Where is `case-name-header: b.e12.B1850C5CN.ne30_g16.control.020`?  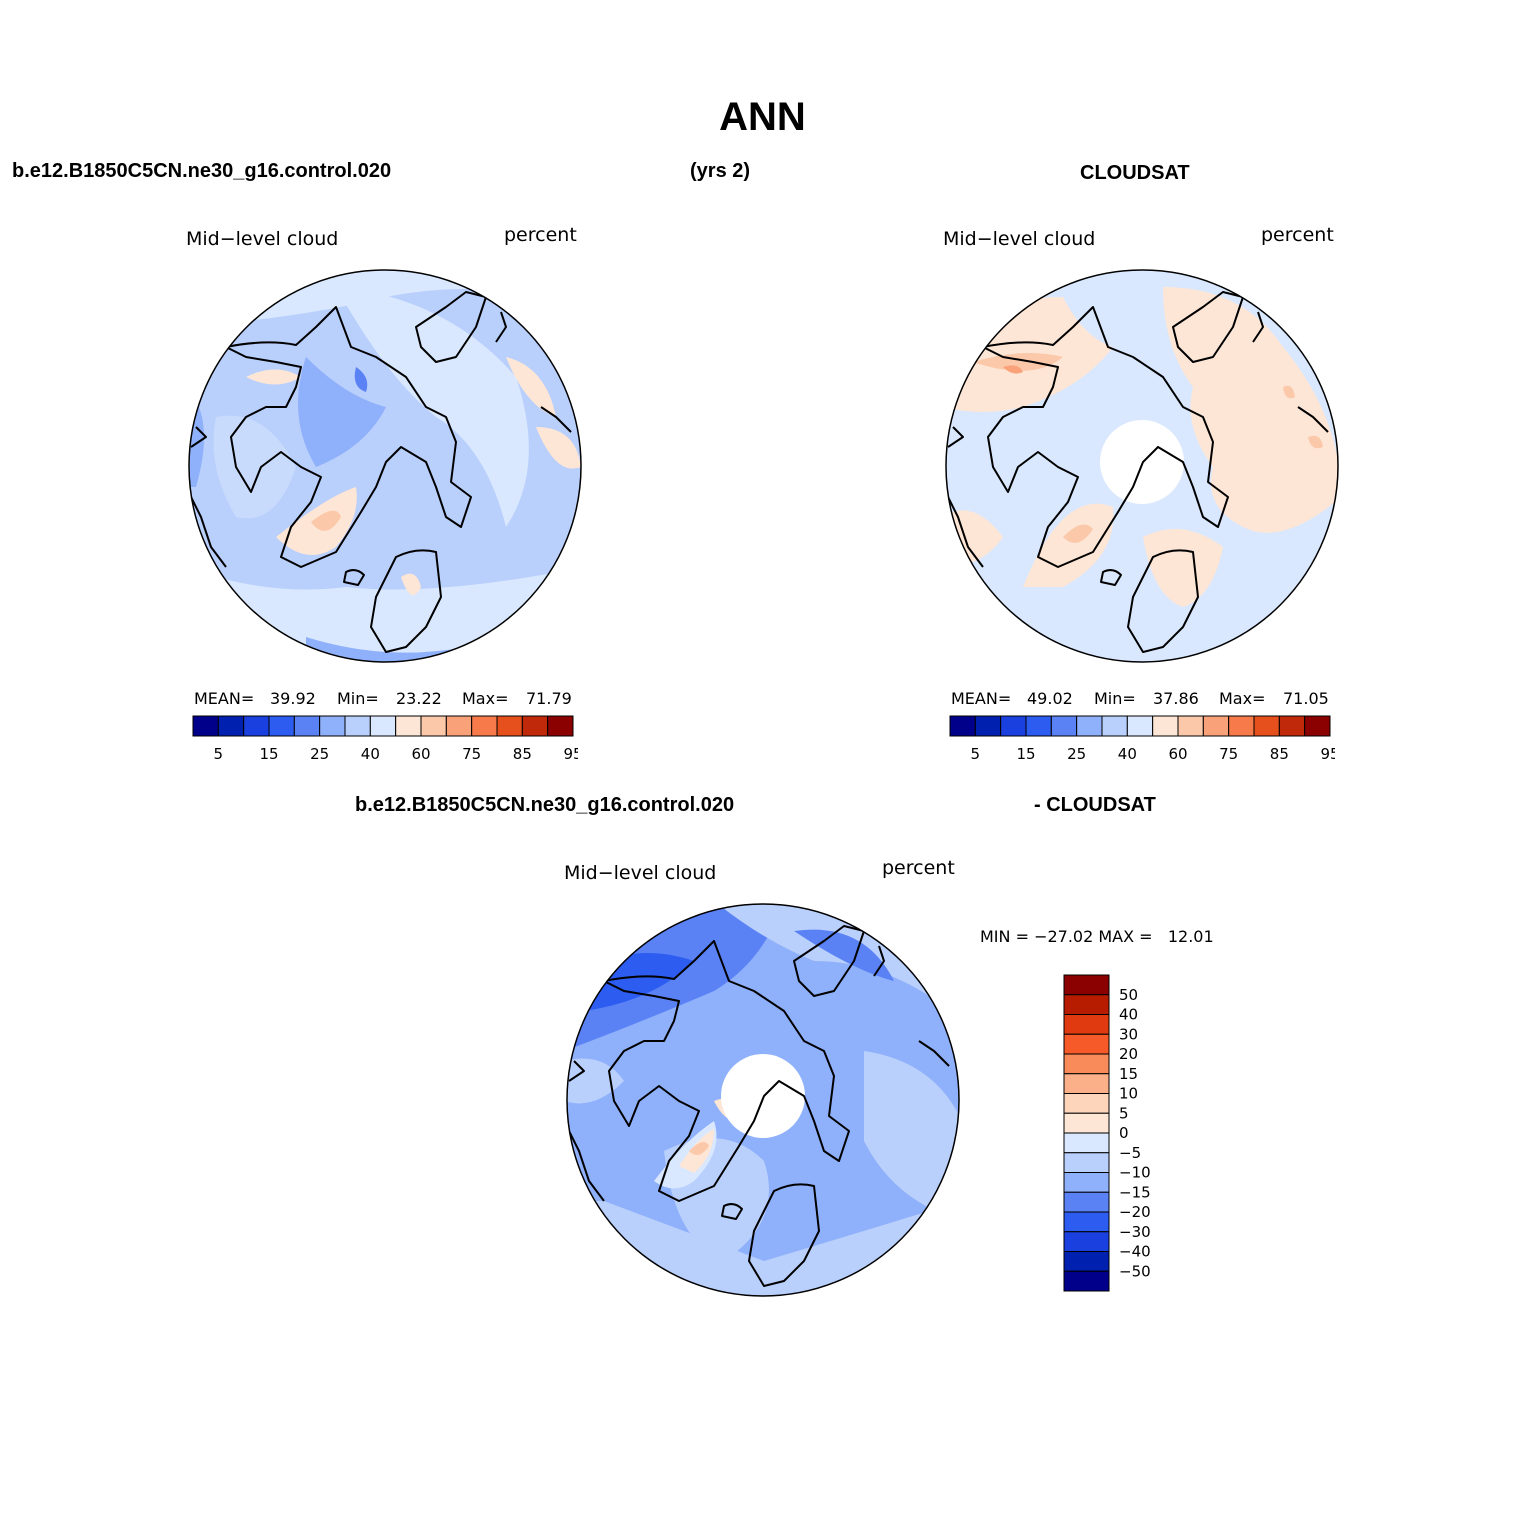 case-name-header: b.e12.B1850C5CN.ne30_g16.control.020 is located at coordinates (202, 171).